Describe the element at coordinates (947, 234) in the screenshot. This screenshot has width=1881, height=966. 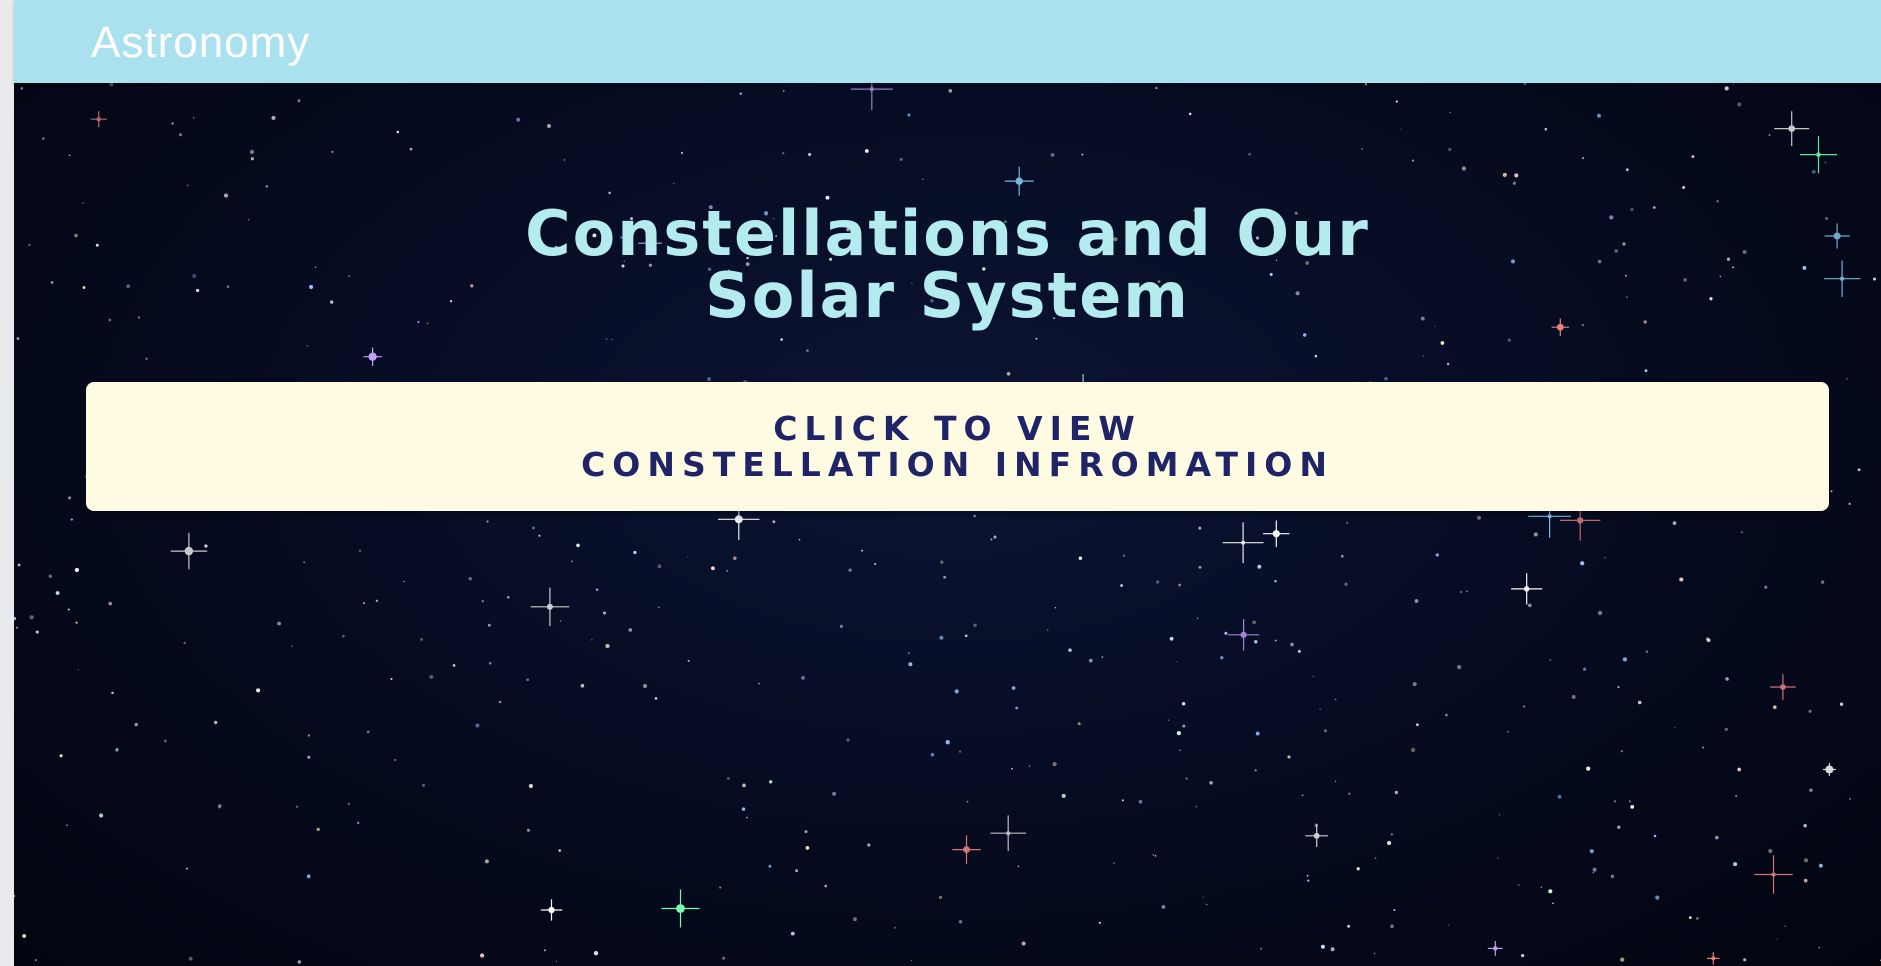
I see `page-title-line-1: Constellations and Our` at that location.